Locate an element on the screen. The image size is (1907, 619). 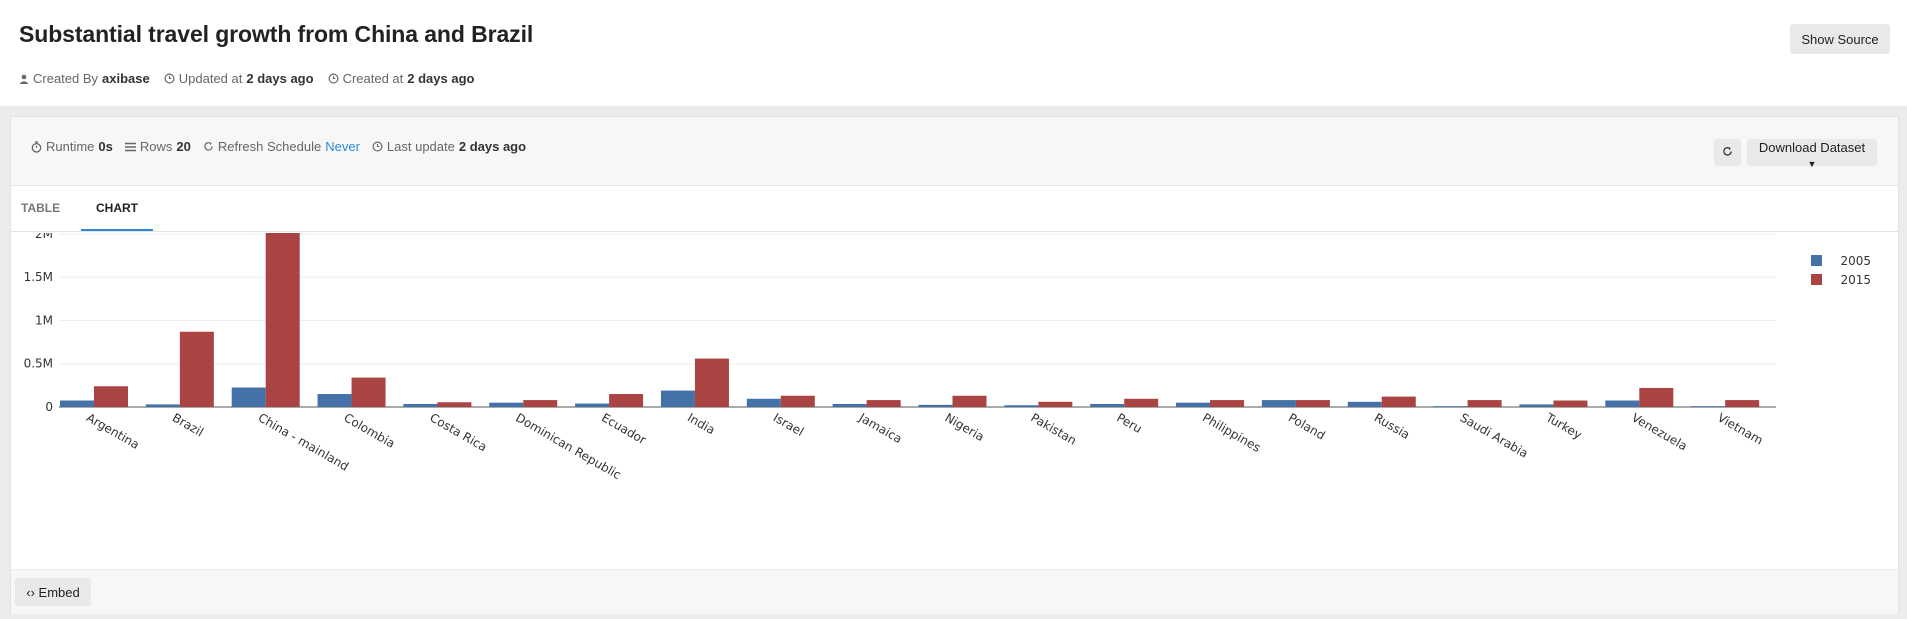
updated-at-value: 2 days ago is located at coordinates (280, 78).